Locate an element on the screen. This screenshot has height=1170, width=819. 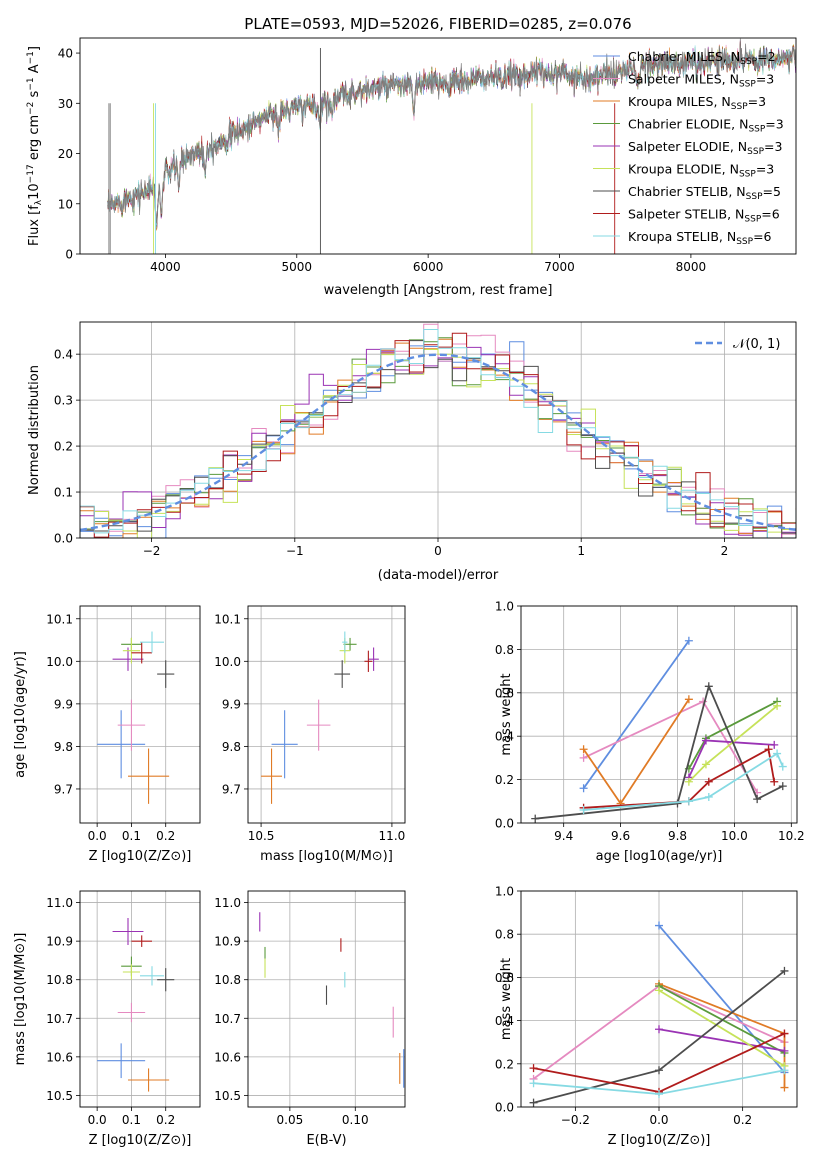
x-tick-label: −0.2 is located at coordinates (575, 1120).